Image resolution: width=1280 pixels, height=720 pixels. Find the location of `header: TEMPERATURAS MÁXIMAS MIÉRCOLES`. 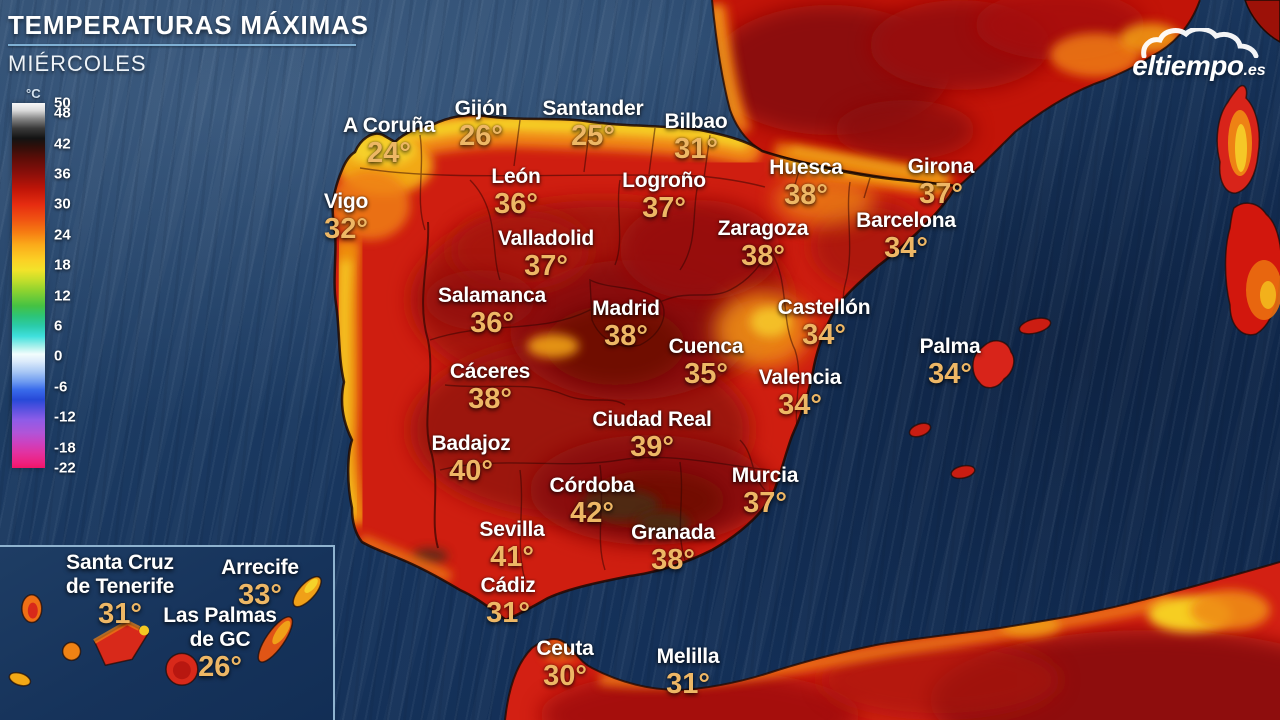

header: TEMPERATURAS MÁXIMAS MIÉRCOLES is located at coordinates (188, 43).